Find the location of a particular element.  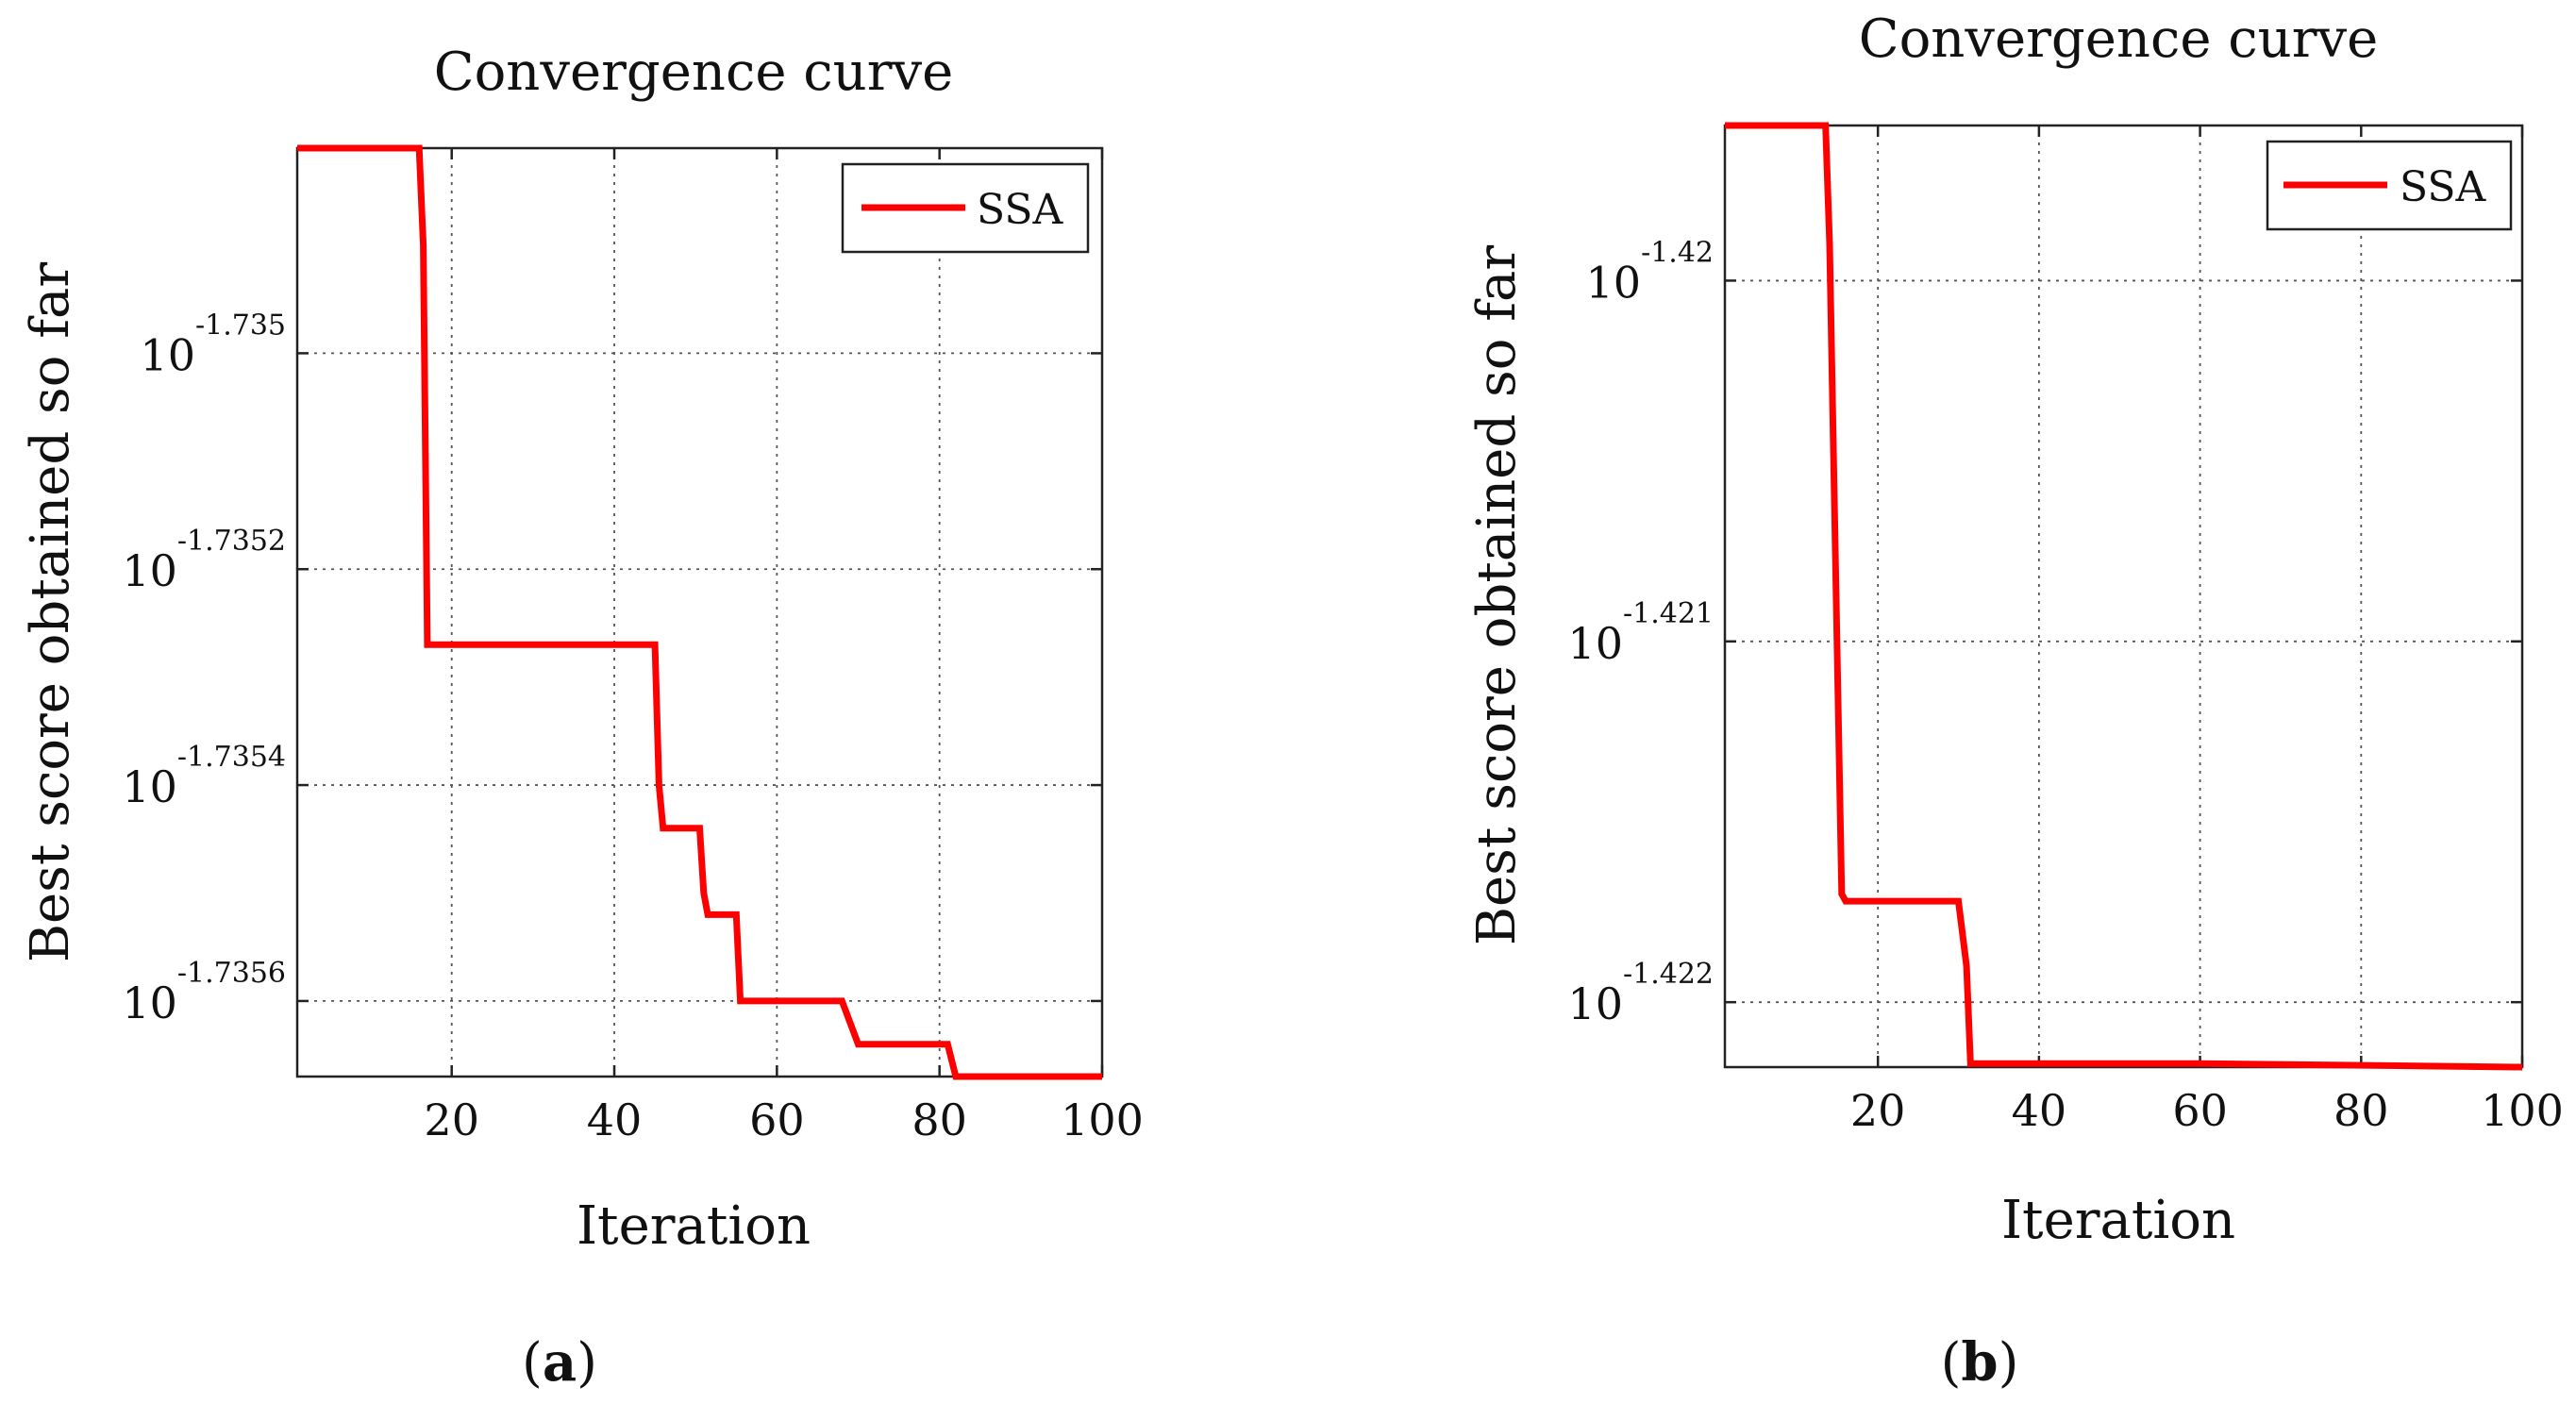

chart-b-xtick-label: 100 is located at coordinates (2522, 1110).